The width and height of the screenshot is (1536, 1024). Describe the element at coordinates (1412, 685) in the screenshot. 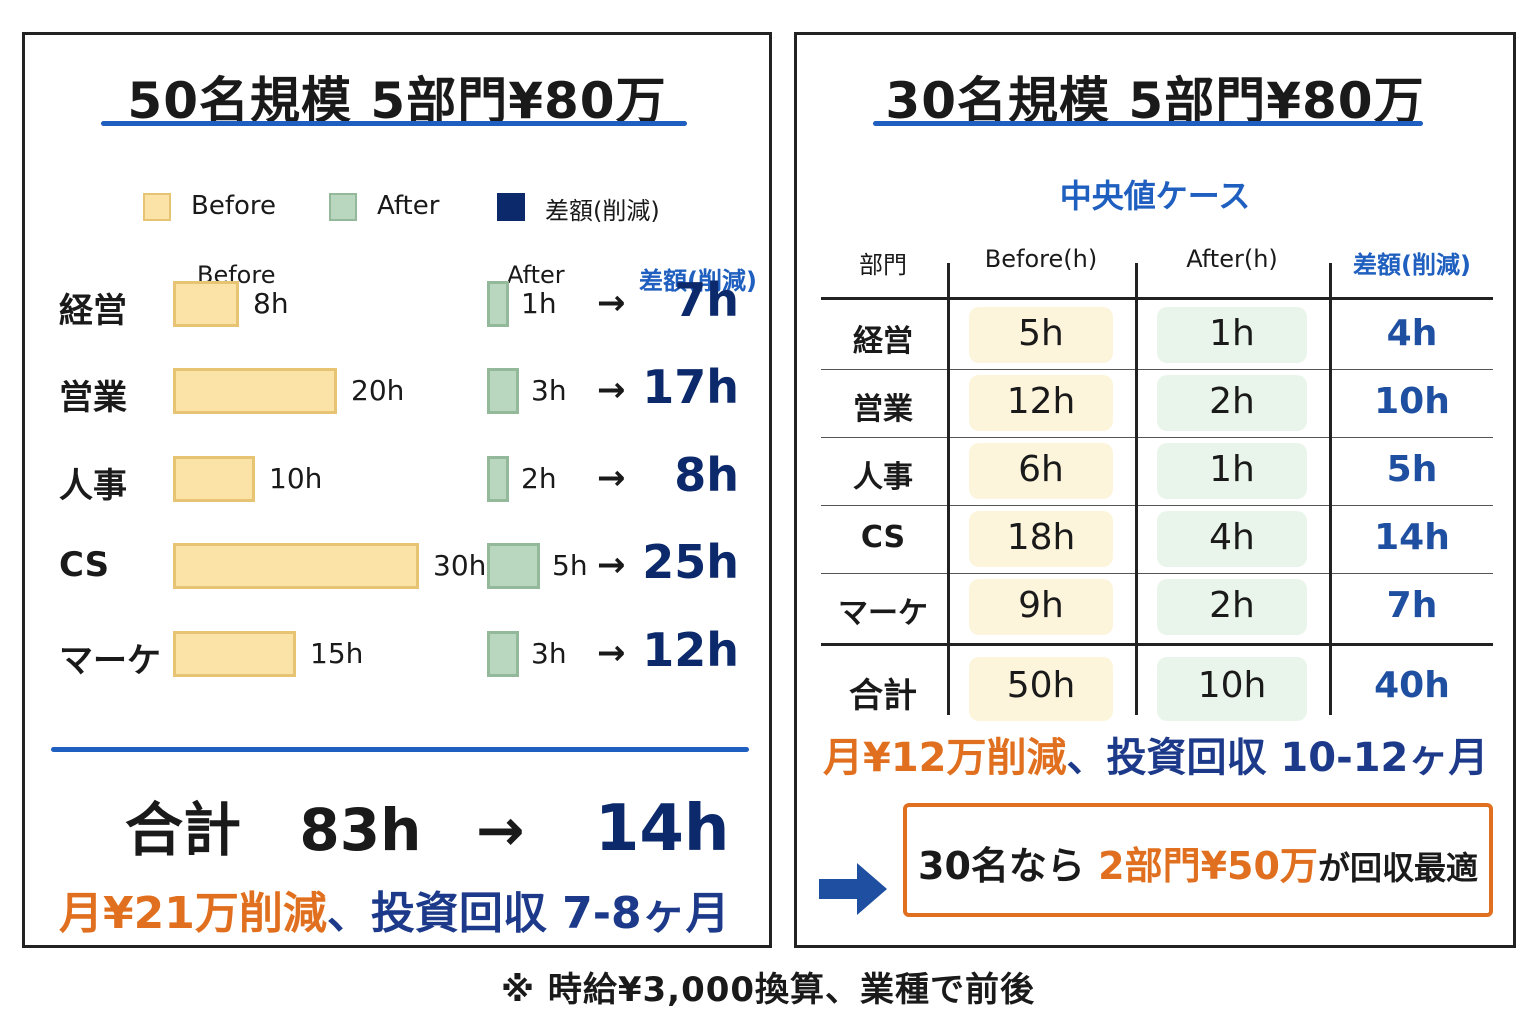

I see `table-total-cell: 40h` at that location.